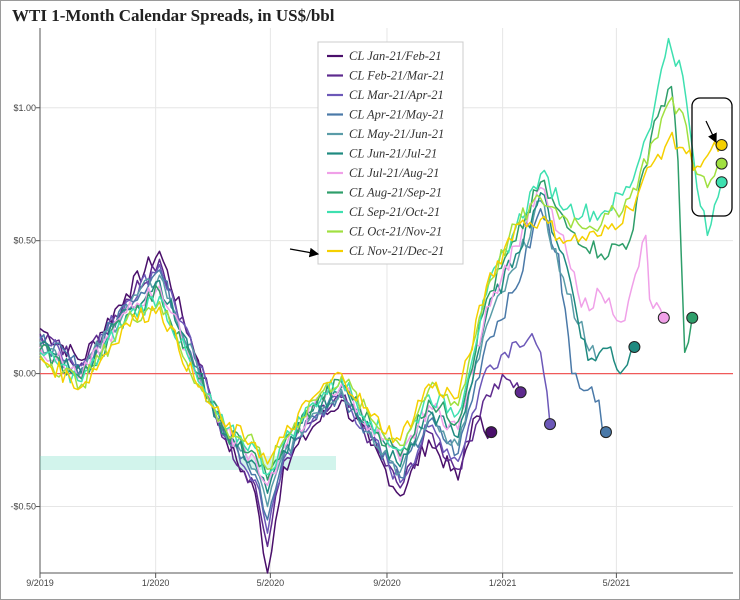 This screenshot has height=600, width=740. Describe the element at coordinates (395, 232) in the screenshot. I see `legend-label: CL Oct-21/Nov-21` at that location.